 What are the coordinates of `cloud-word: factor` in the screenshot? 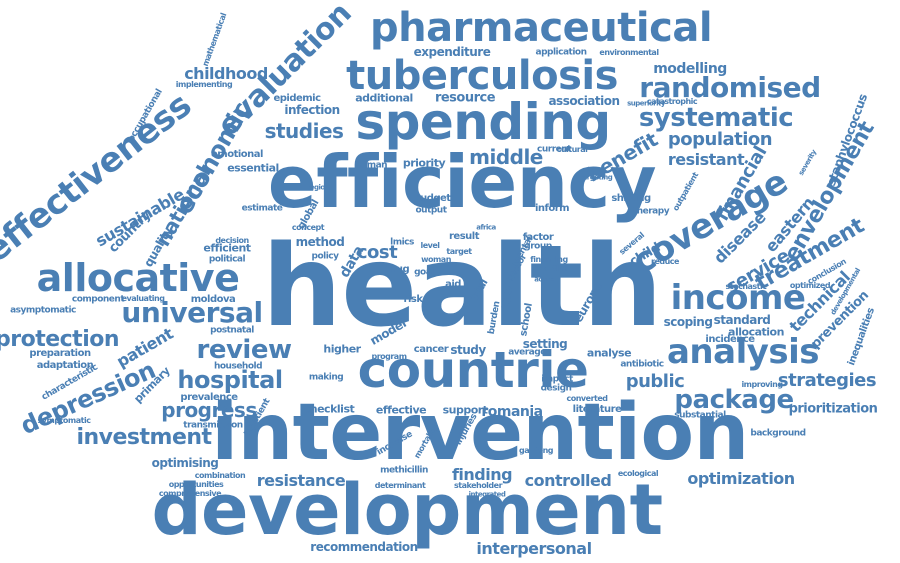 It's located at (538, 237).